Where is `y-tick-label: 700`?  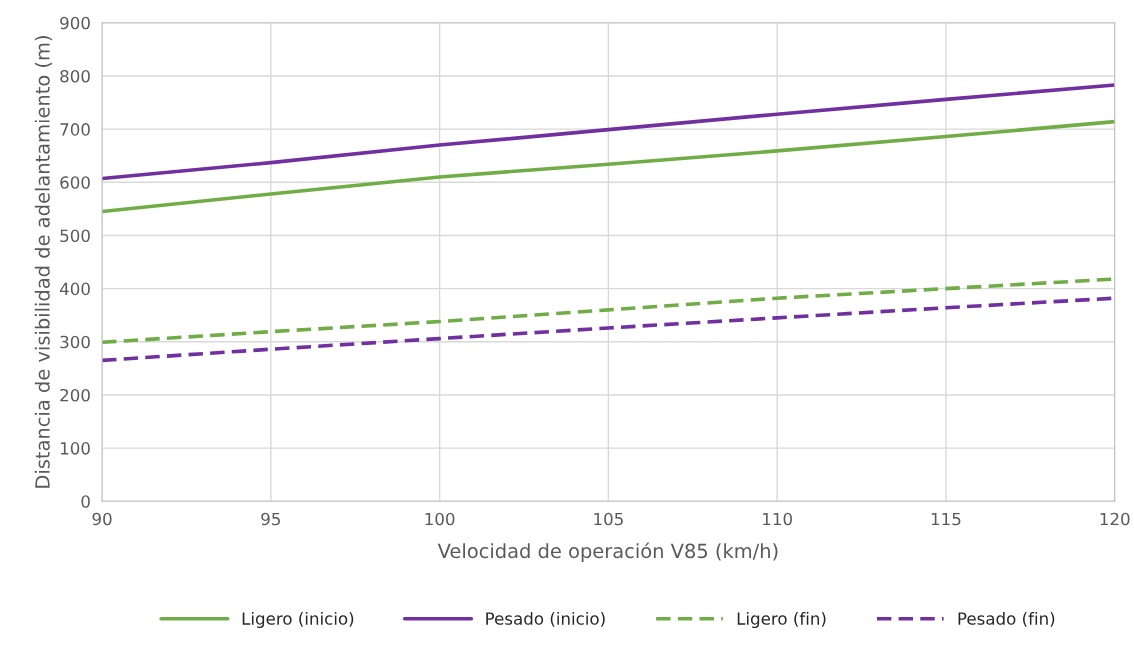 y-tick-label: 700 is located at coordinates (75, 129).